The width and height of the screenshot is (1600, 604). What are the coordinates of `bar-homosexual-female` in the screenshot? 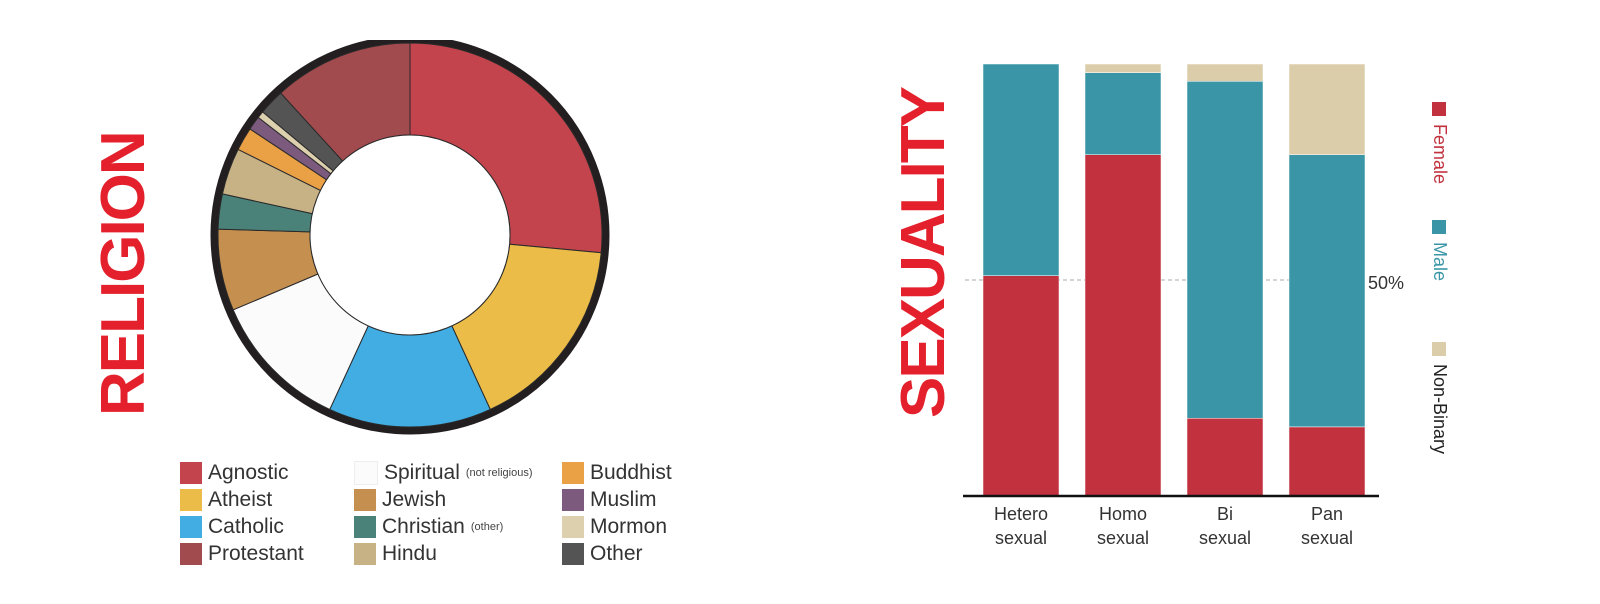 It's located at (1123, 325).